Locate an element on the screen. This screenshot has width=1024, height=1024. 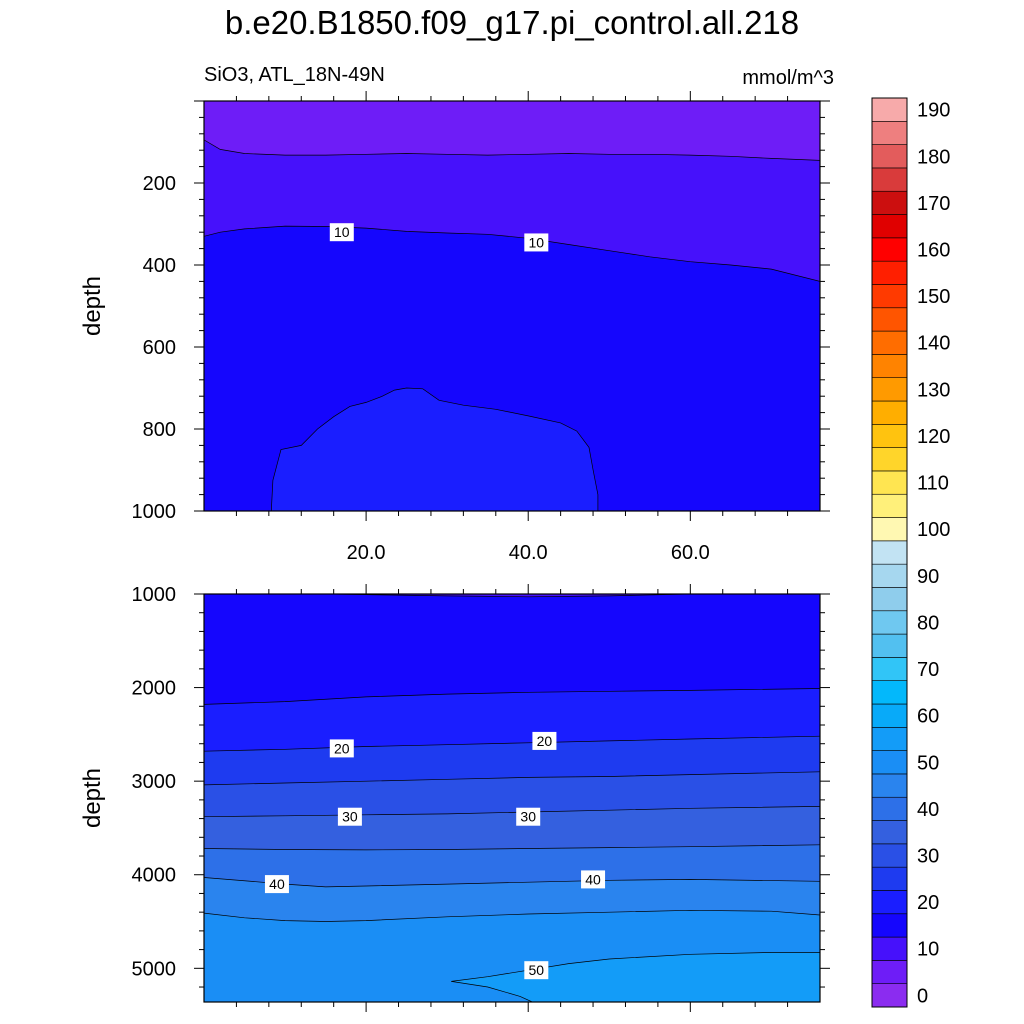
colorbar-tick-label: 190 is located at coordinates (933, 111).